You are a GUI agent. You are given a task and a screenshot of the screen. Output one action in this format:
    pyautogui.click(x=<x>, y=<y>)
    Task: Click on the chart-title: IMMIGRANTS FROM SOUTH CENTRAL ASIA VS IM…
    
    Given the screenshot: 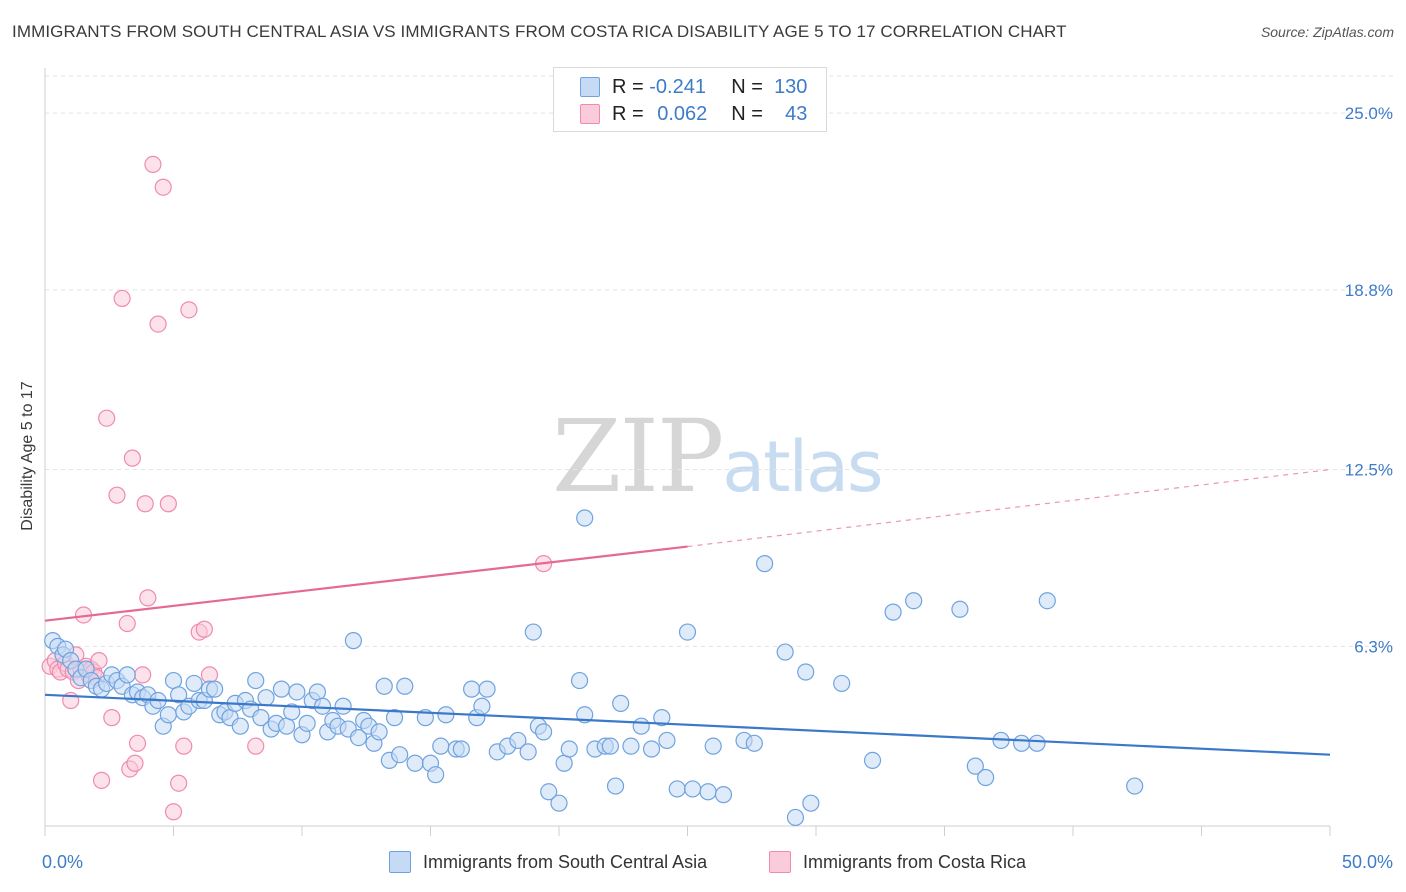 What is the action you would take?
    pyautogui.click(x=539, y=31)
    